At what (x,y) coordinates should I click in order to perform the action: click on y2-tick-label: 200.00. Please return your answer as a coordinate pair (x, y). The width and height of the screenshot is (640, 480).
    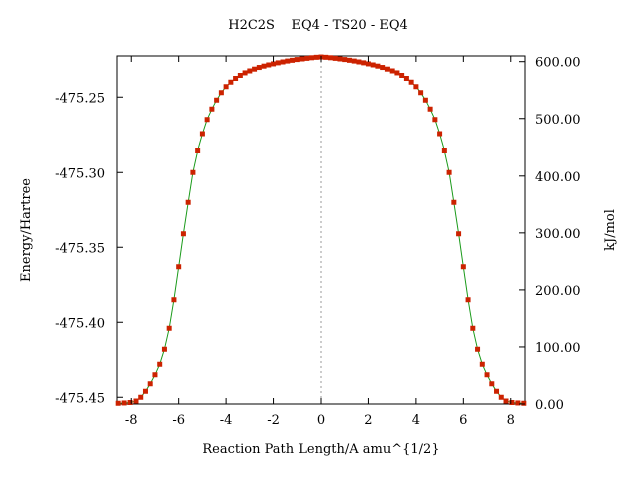
    Looking at the image, I should click on (558, 291).